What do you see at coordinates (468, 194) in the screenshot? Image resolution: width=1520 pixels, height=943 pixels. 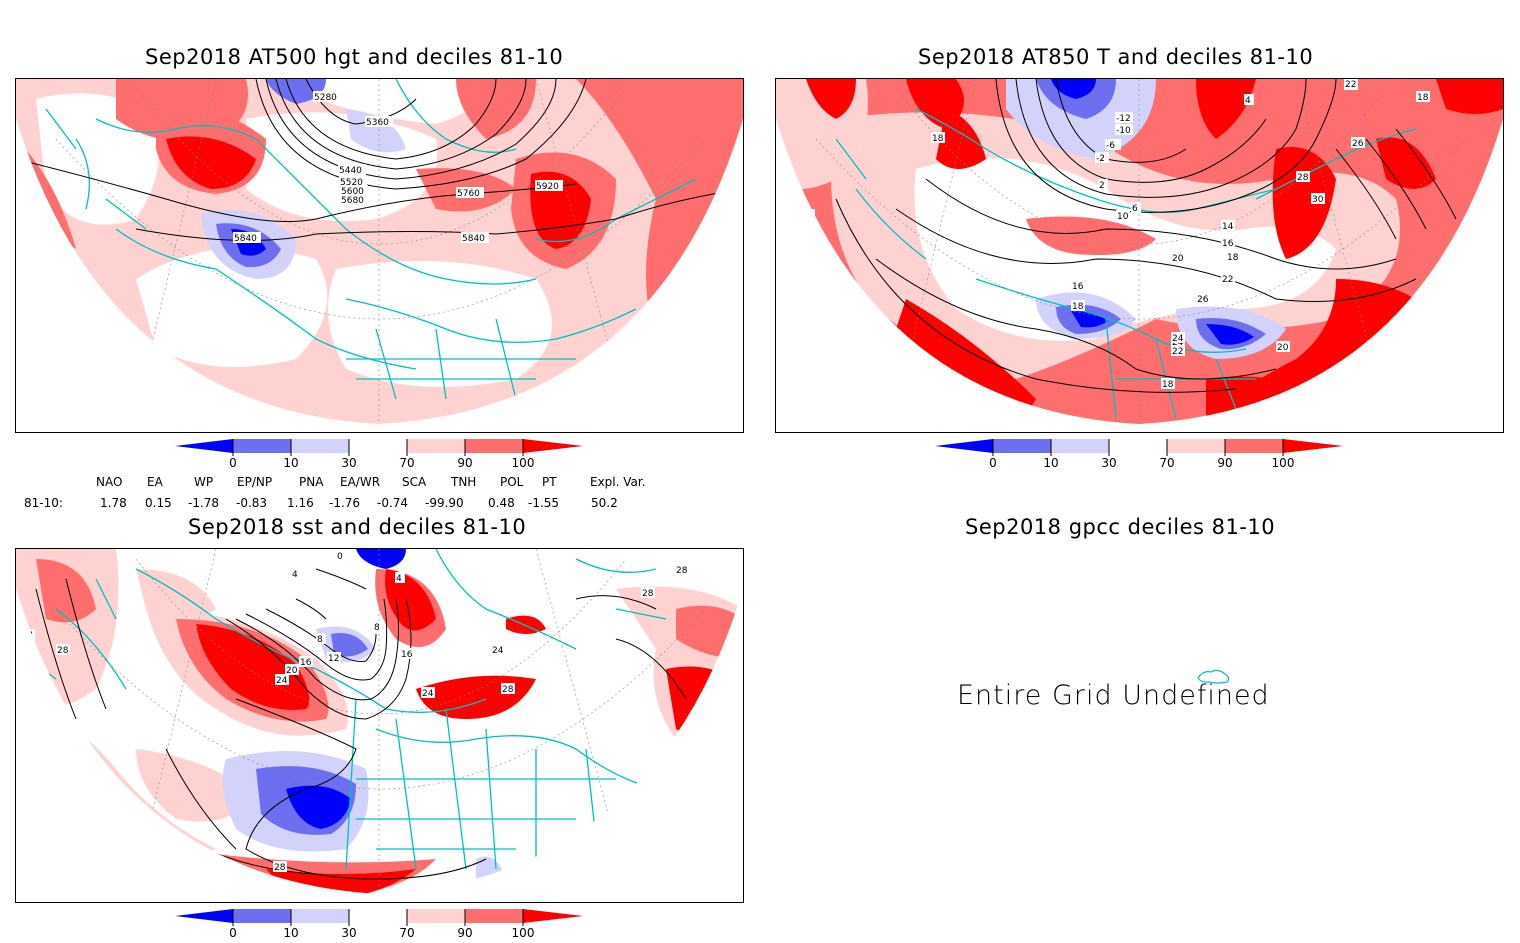 I see `contour-label: 5760` at bounding box center [468, 194].